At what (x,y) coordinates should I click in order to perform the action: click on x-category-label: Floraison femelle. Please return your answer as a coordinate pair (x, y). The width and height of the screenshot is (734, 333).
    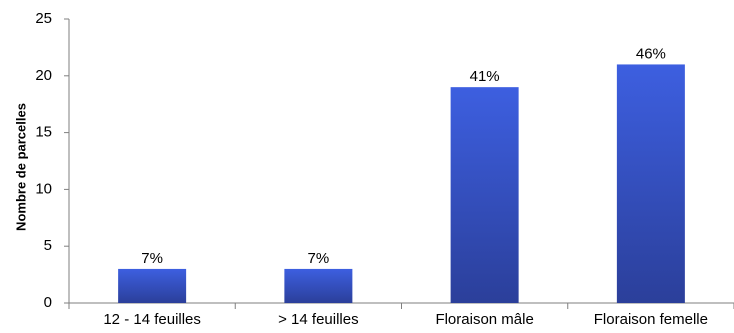
    Looking at the image, I should click on (651, 319).